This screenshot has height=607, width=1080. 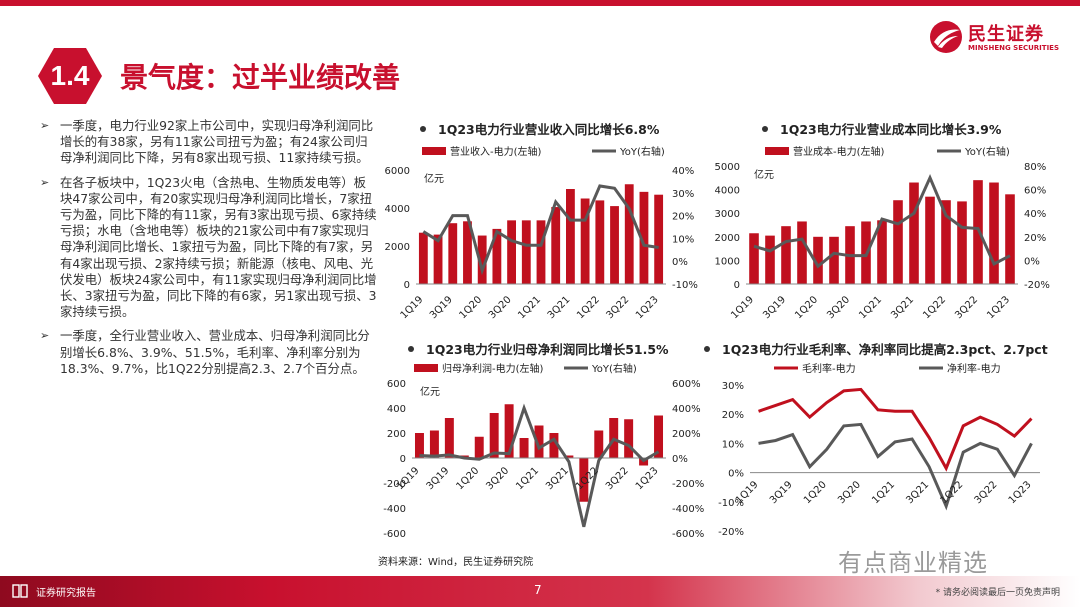 What do you see at coordinates (614, 368) in the screenshot?
I see `legend-label: YoY(右轴)` at bounding box center [614, 368].